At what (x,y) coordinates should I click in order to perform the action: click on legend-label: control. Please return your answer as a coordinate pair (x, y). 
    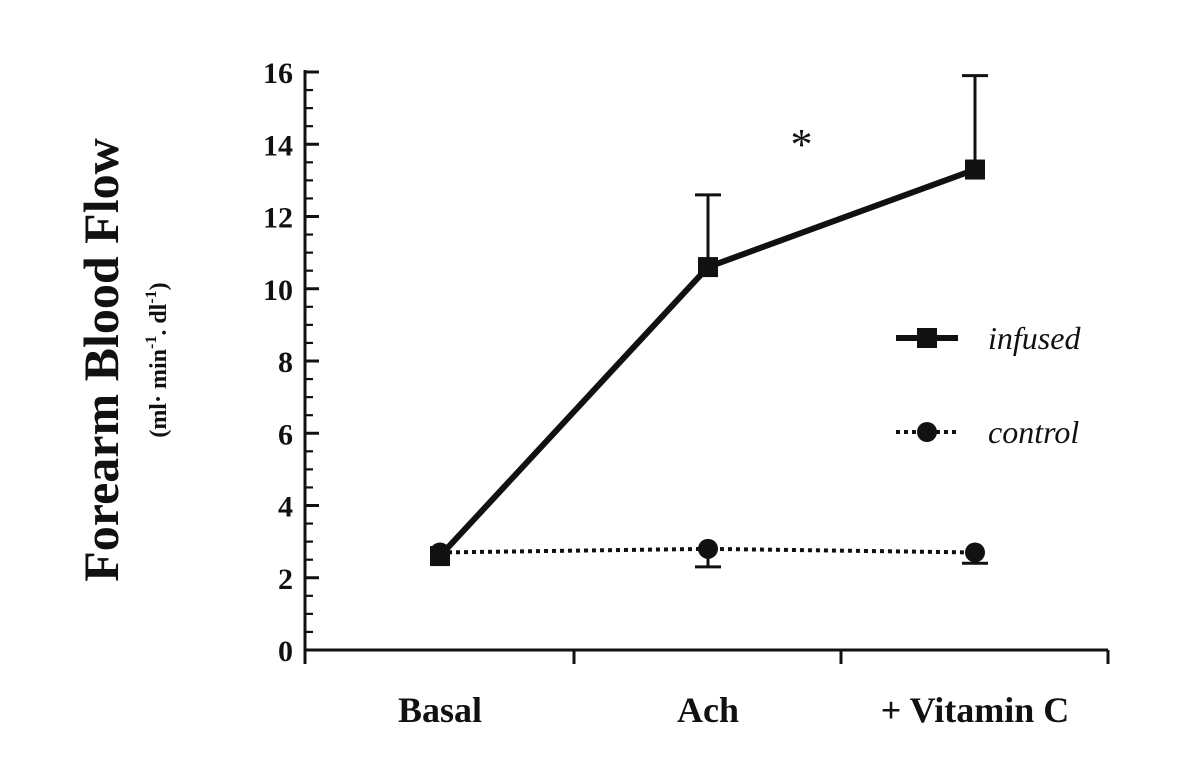
    Looking at the image, I should click on (1033, 432).